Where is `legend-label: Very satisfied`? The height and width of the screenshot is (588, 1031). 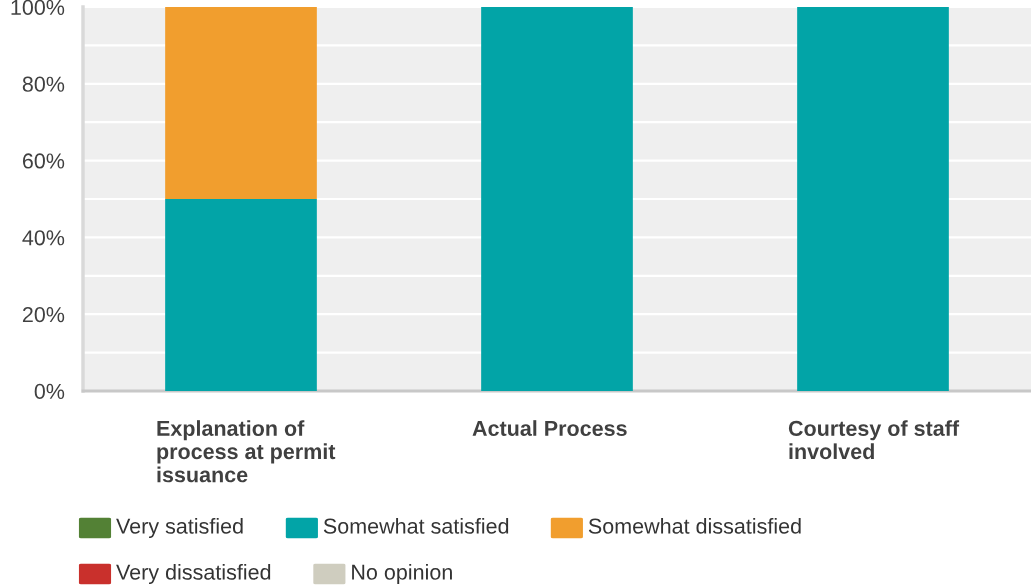 legend-label: Very satisfied is located at coordinates (179, 528).